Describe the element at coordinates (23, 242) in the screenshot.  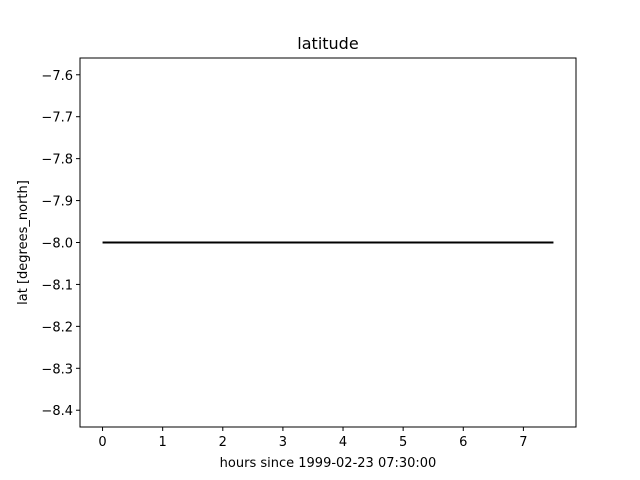
I see `y-axis-label: lat [degrees_north]` at that location.